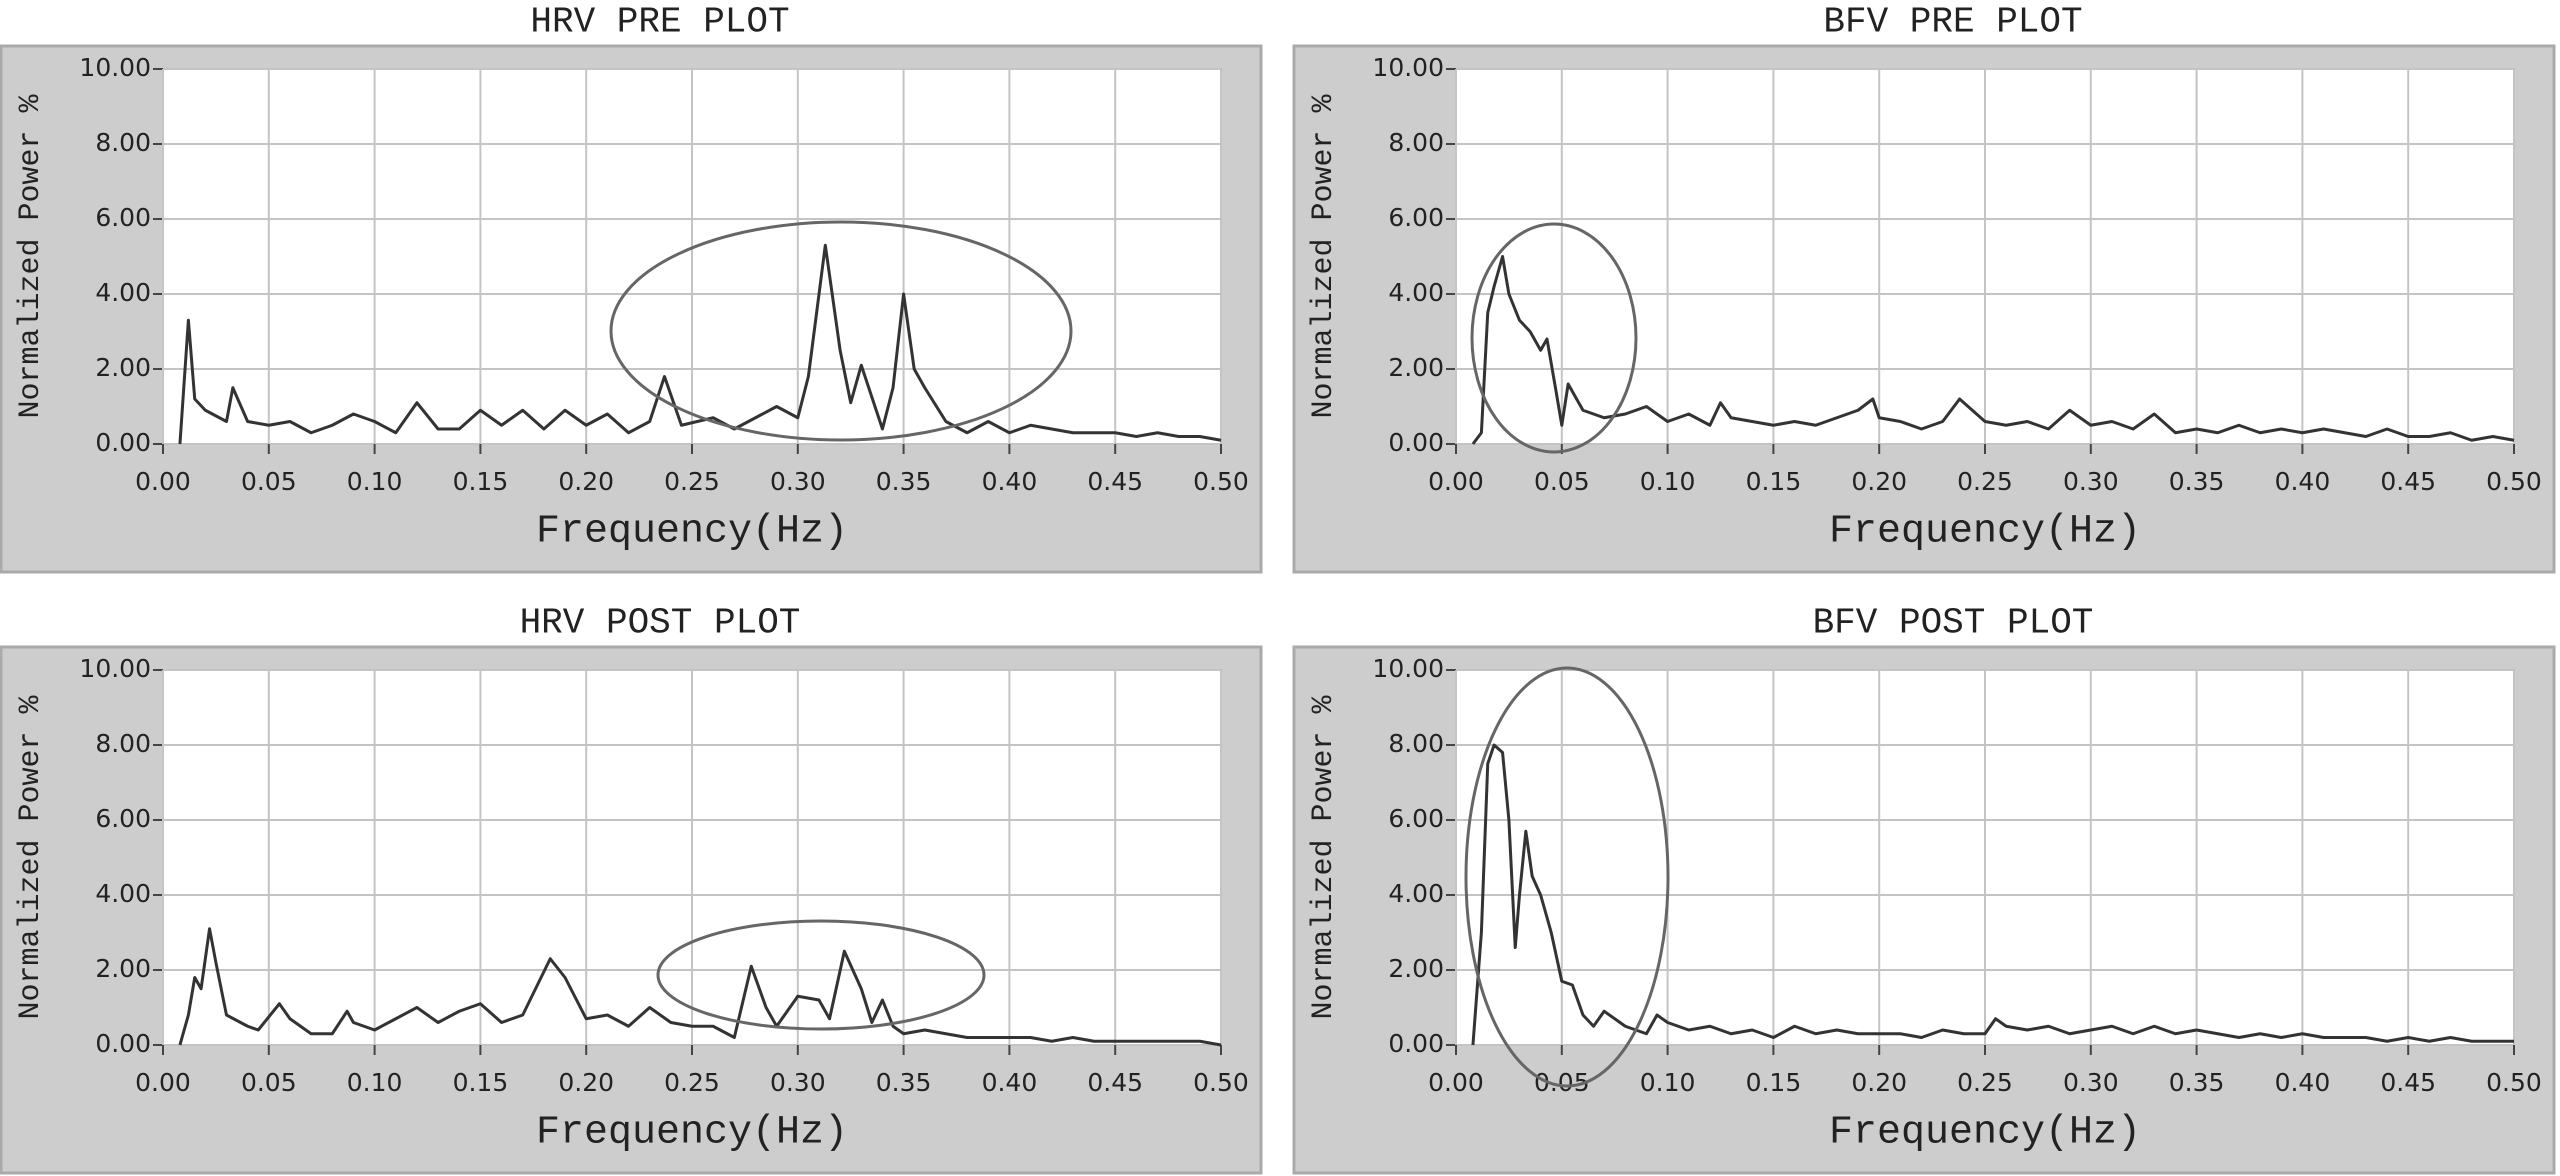 The image size is (2560, 1176). I want to click on chart-title: BFV PRE PLOT, so click(1952, 22).